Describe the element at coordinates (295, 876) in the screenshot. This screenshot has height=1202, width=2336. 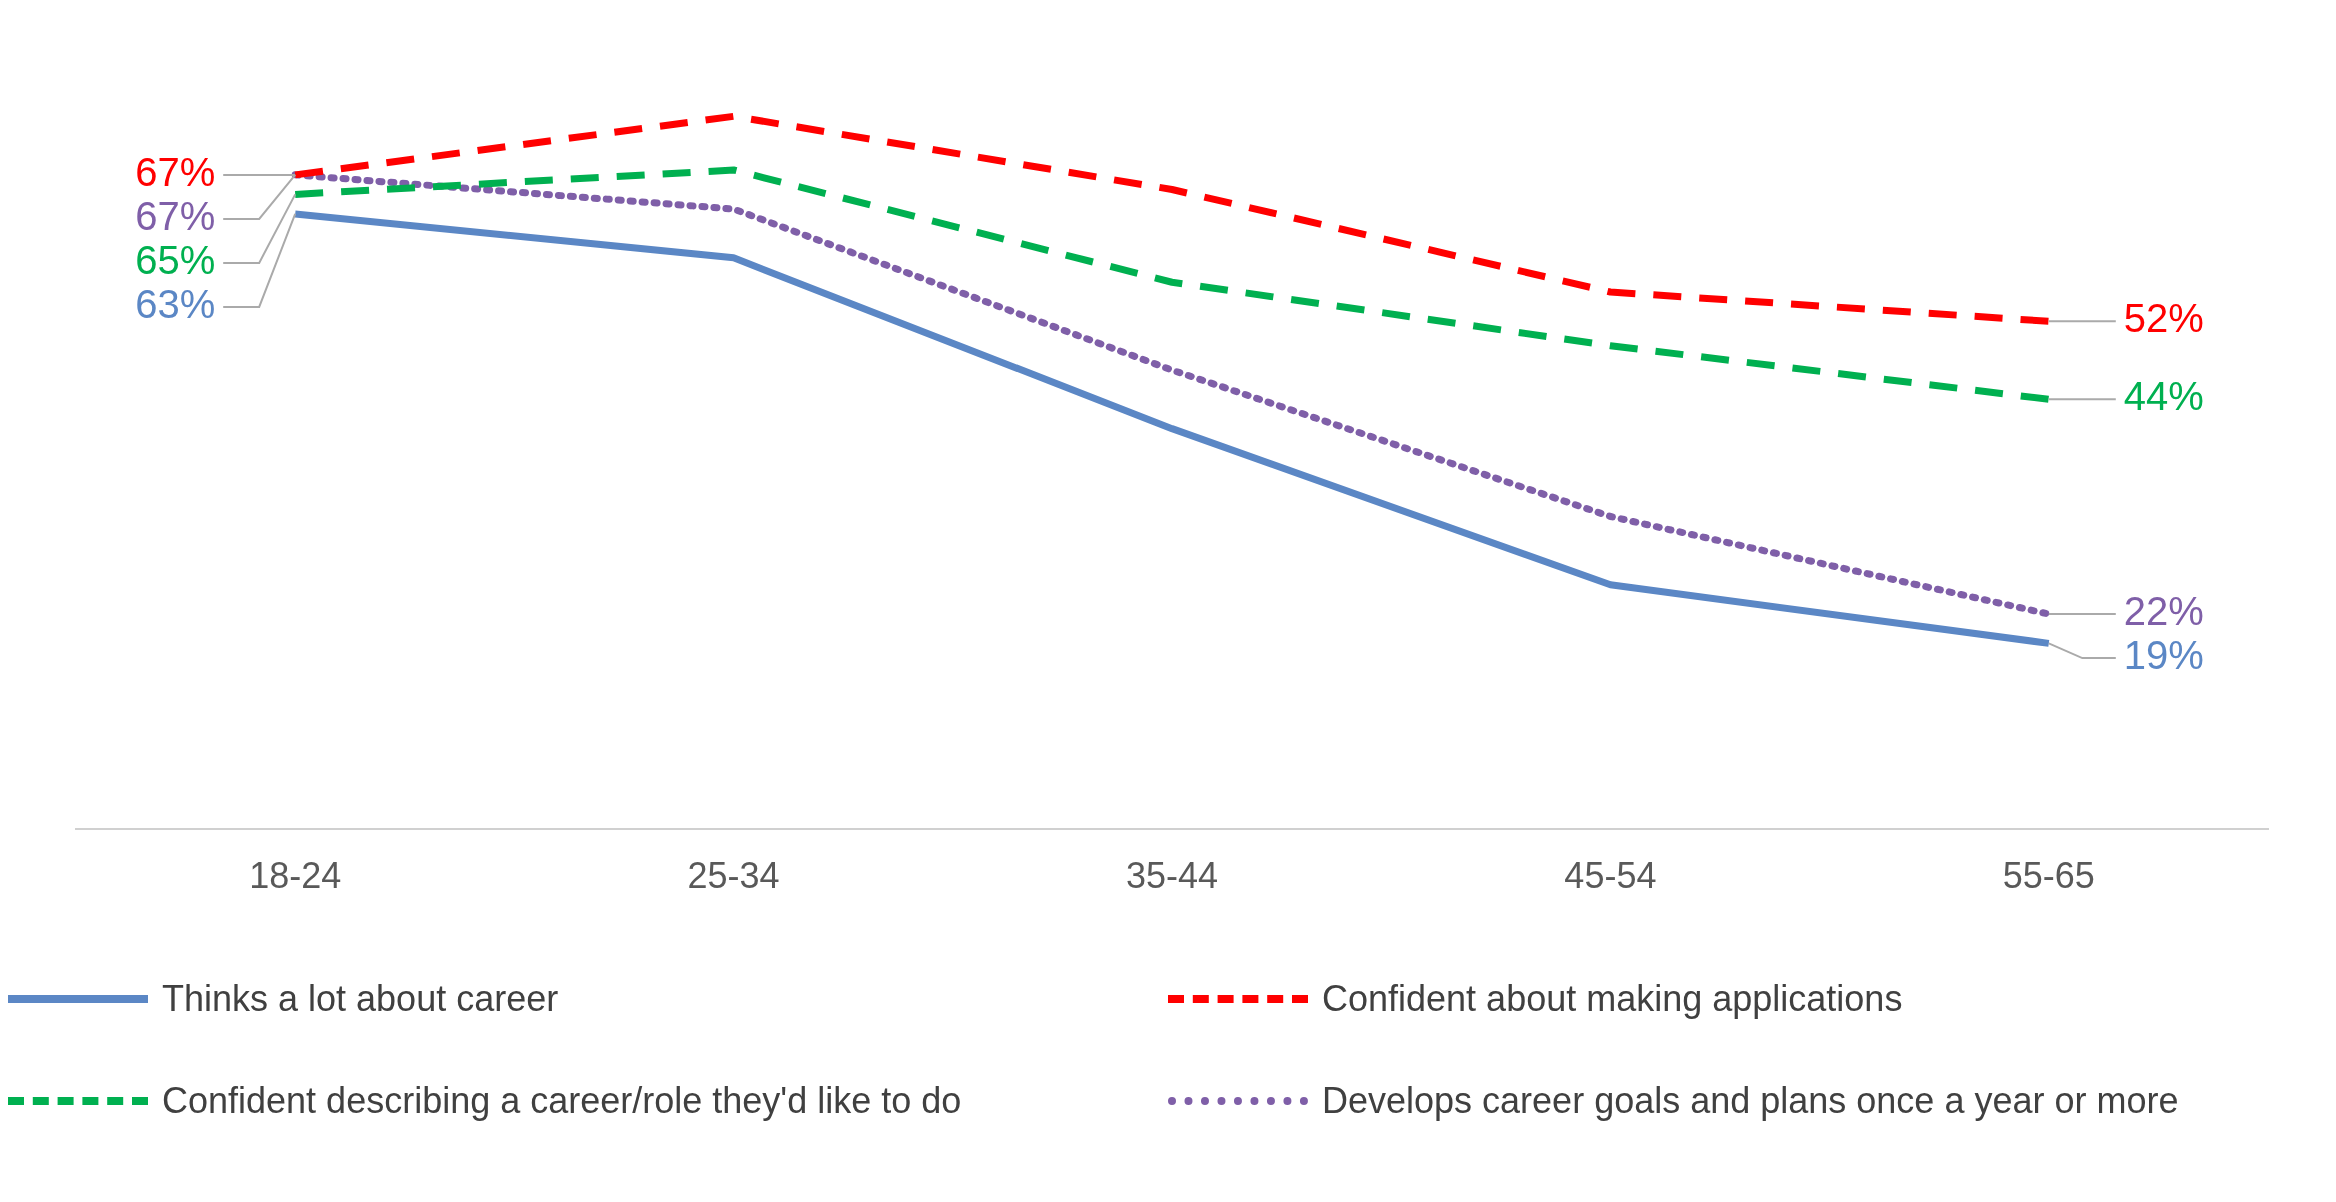
I see `x-tick-label: 18-24` at that location.